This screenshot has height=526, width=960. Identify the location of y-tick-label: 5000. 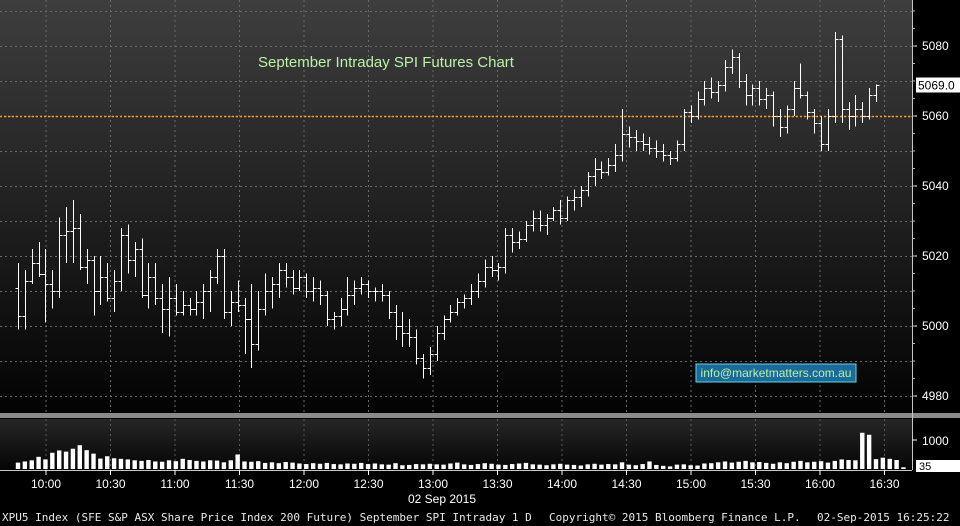
(935, 326).